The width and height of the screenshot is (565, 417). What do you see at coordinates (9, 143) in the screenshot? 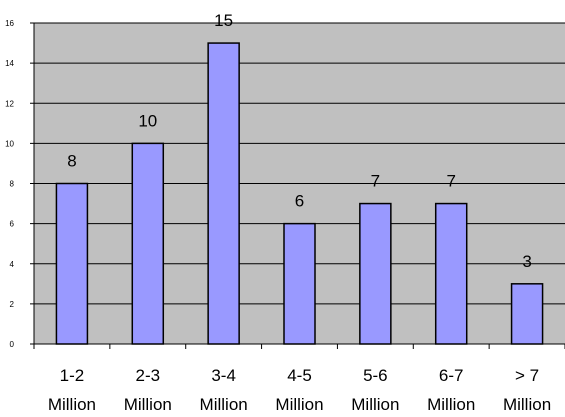
I see `y-tick-label: 10` at bounding box center [9, 143].